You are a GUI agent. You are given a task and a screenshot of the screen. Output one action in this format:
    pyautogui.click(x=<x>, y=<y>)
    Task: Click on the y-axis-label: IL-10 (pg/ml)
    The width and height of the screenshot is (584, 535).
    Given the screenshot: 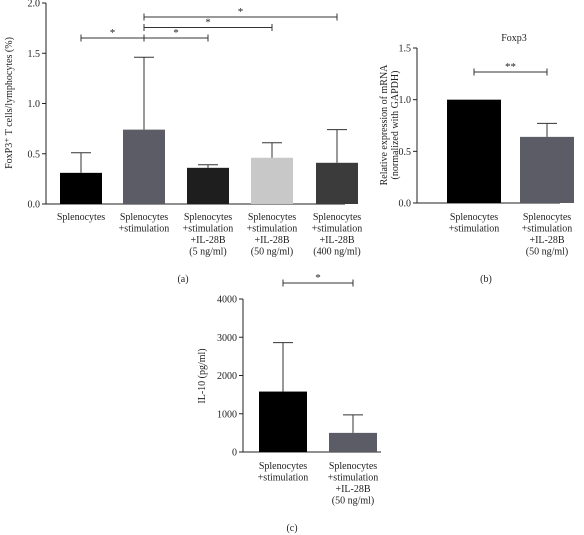 What is the action you would take?
    pyautogui.click(x=202, y=375)
    